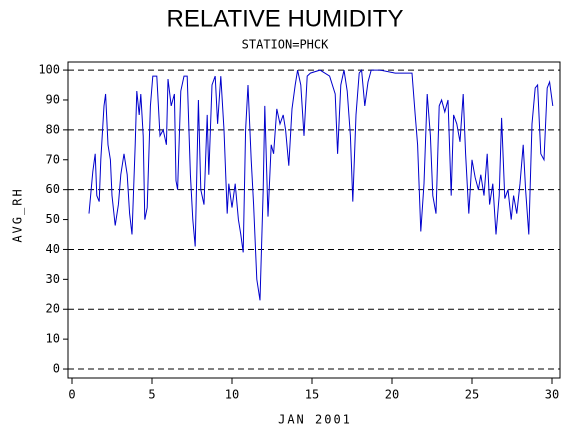  What do you see at coordinates (472, 395) in the screenshot?
I see `x-tick-label: 25` at bounding box center [472, 395].